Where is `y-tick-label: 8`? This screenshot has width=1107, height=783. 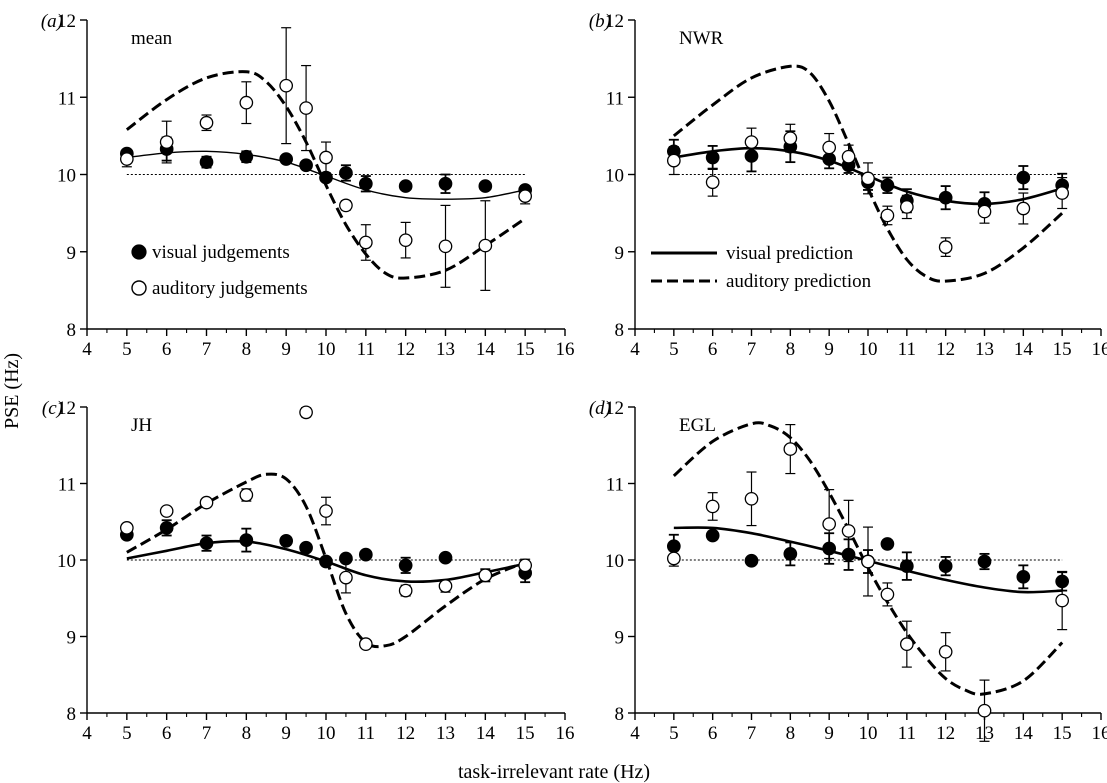 y-tick-label: 8 is located at coordinates (620, 714).